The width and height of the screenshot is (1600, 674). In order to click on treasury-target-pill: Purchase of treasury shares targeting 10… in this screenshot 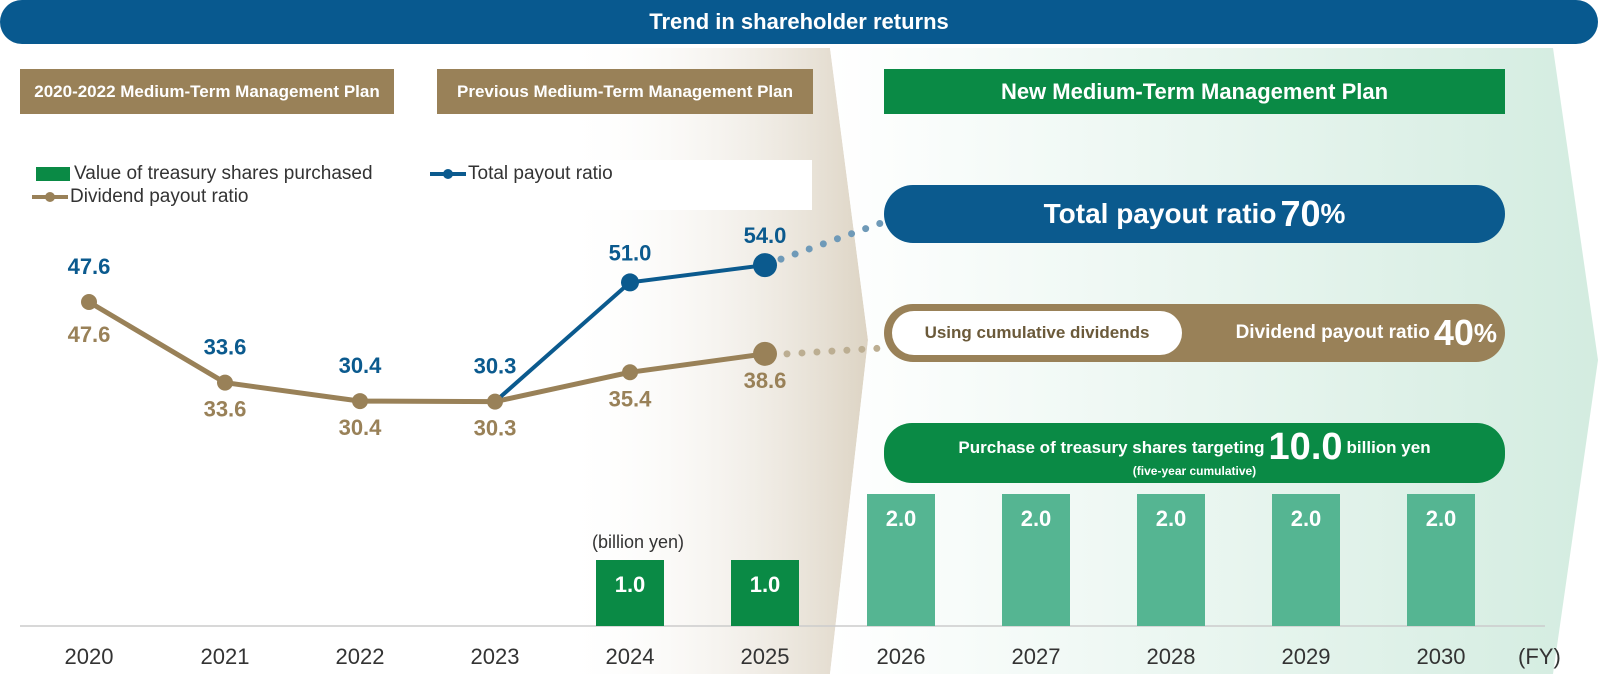, I will do `click(1194, 453)`.